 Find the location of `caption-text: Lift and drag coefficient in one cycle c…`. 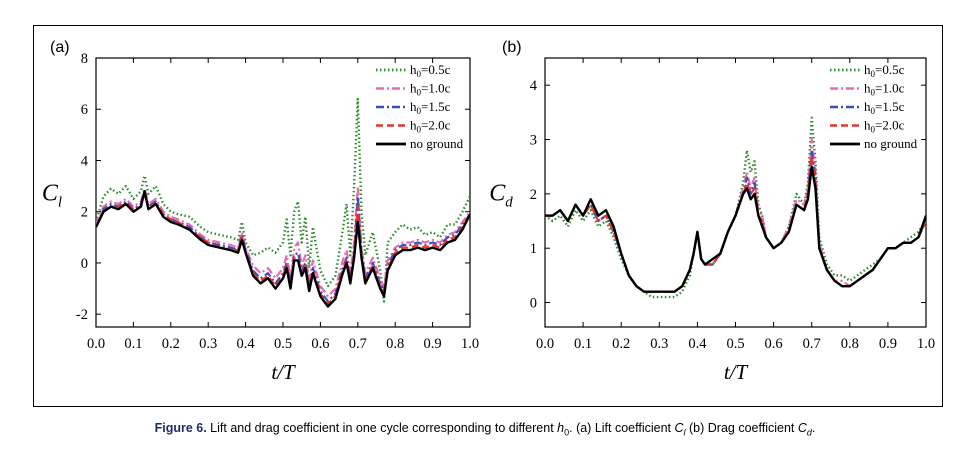

caption-text: Lift and drag coefficient in one cycle c… is located at coordinates (513, 429).